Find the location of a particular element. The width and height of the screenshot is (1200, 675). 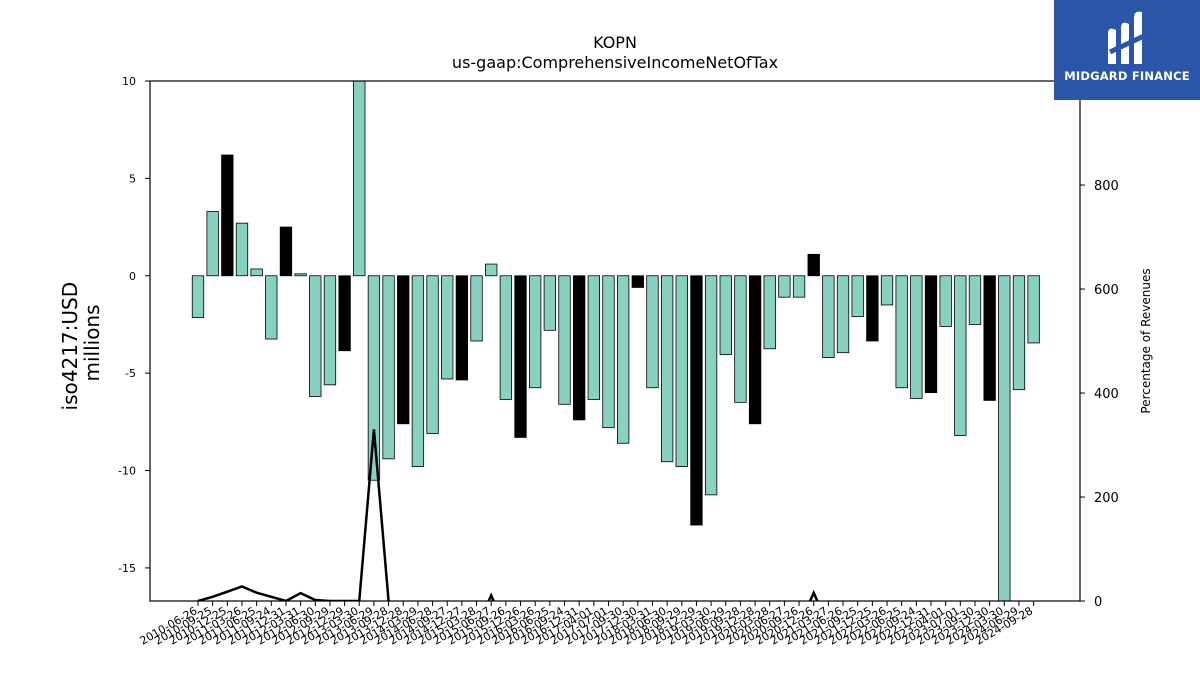

y-tick-label: 0 is located at coordinates (132, 276).